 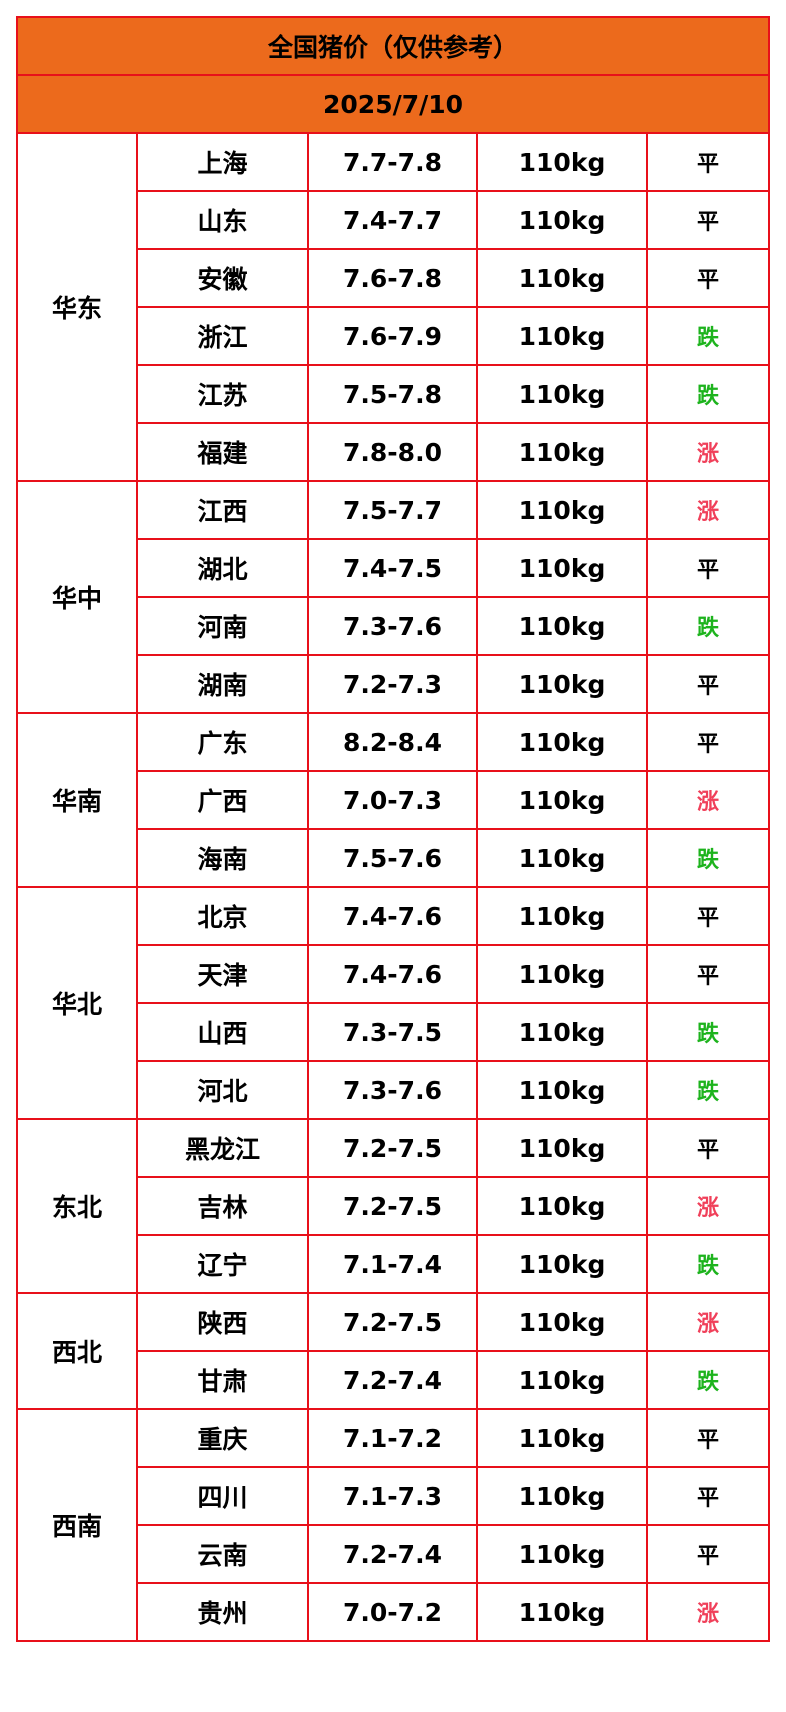 I want to click on province: 山西, so click(x=222, y=1032).